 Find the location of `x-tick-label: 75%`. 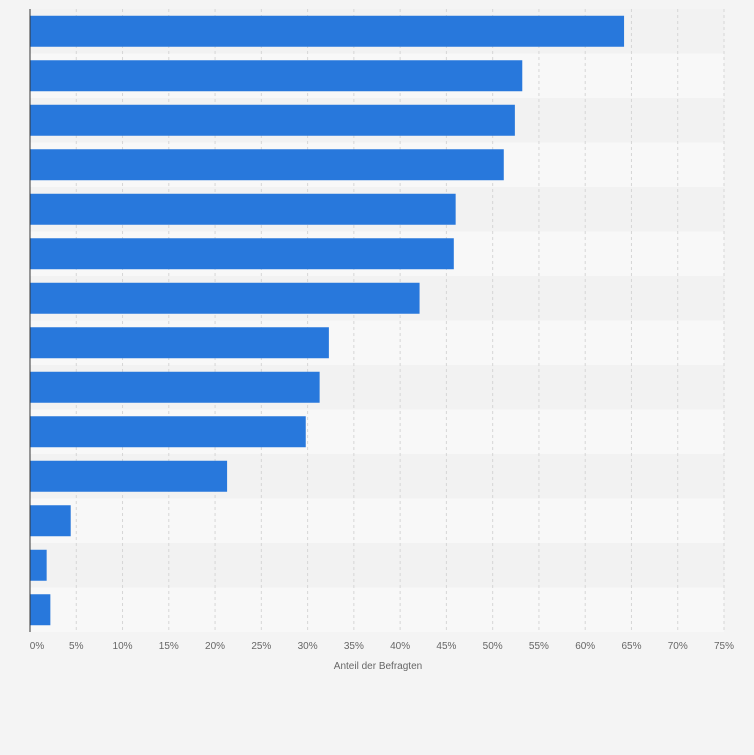

x-tick-label: 75% is located at coordinates (724, 646).